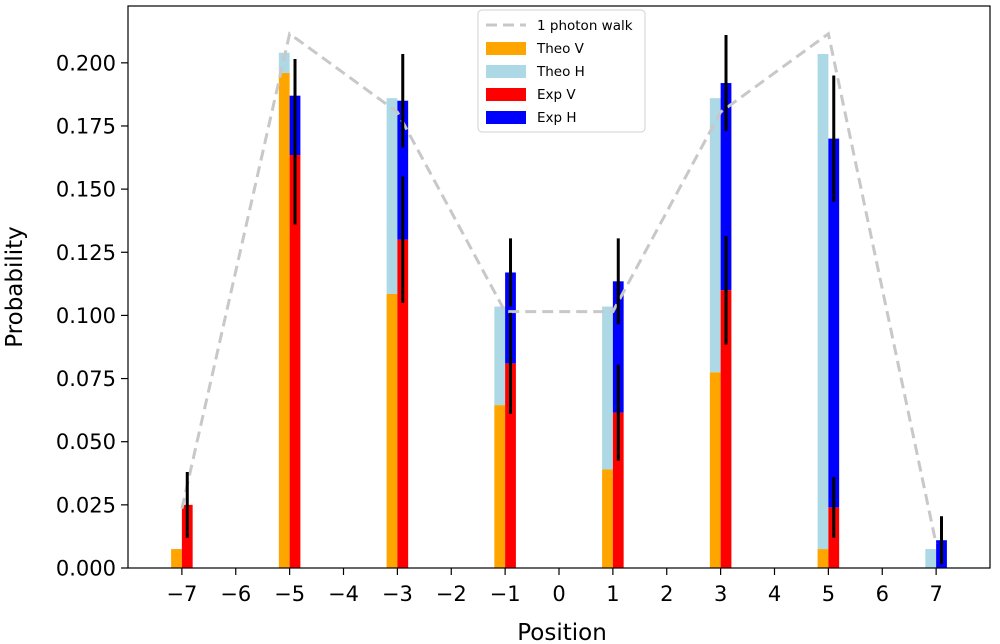 This screenshot has width=1000, height=644. What do you see at coordinates (451, 594) in the screenshot?
I see `x-tick-label: −2` at bounding box center [451, 594].